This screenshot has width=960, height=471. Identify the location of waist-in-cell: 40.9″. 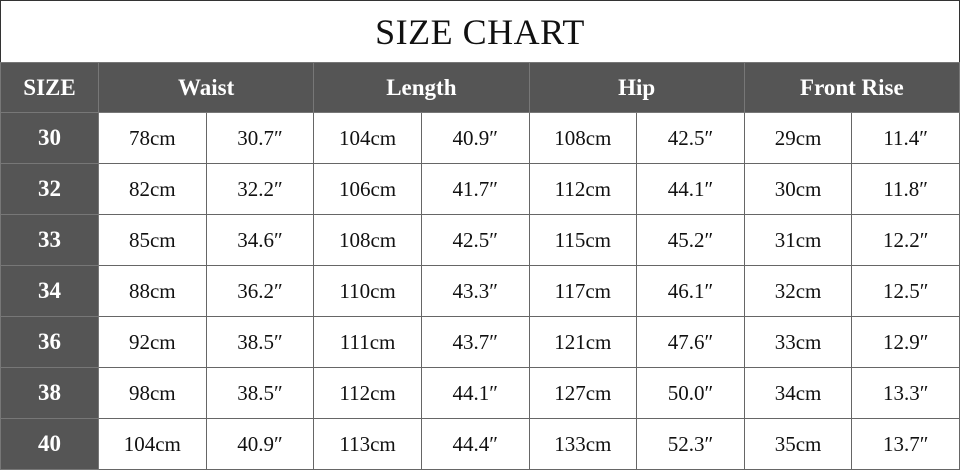
(260, 444).